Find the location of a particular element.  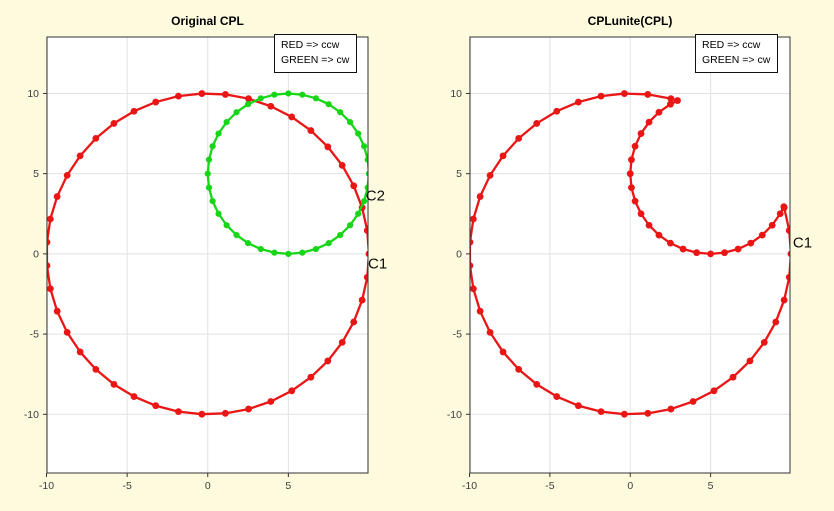

y-tick-label: 10 is located at coordinates (456, 94).